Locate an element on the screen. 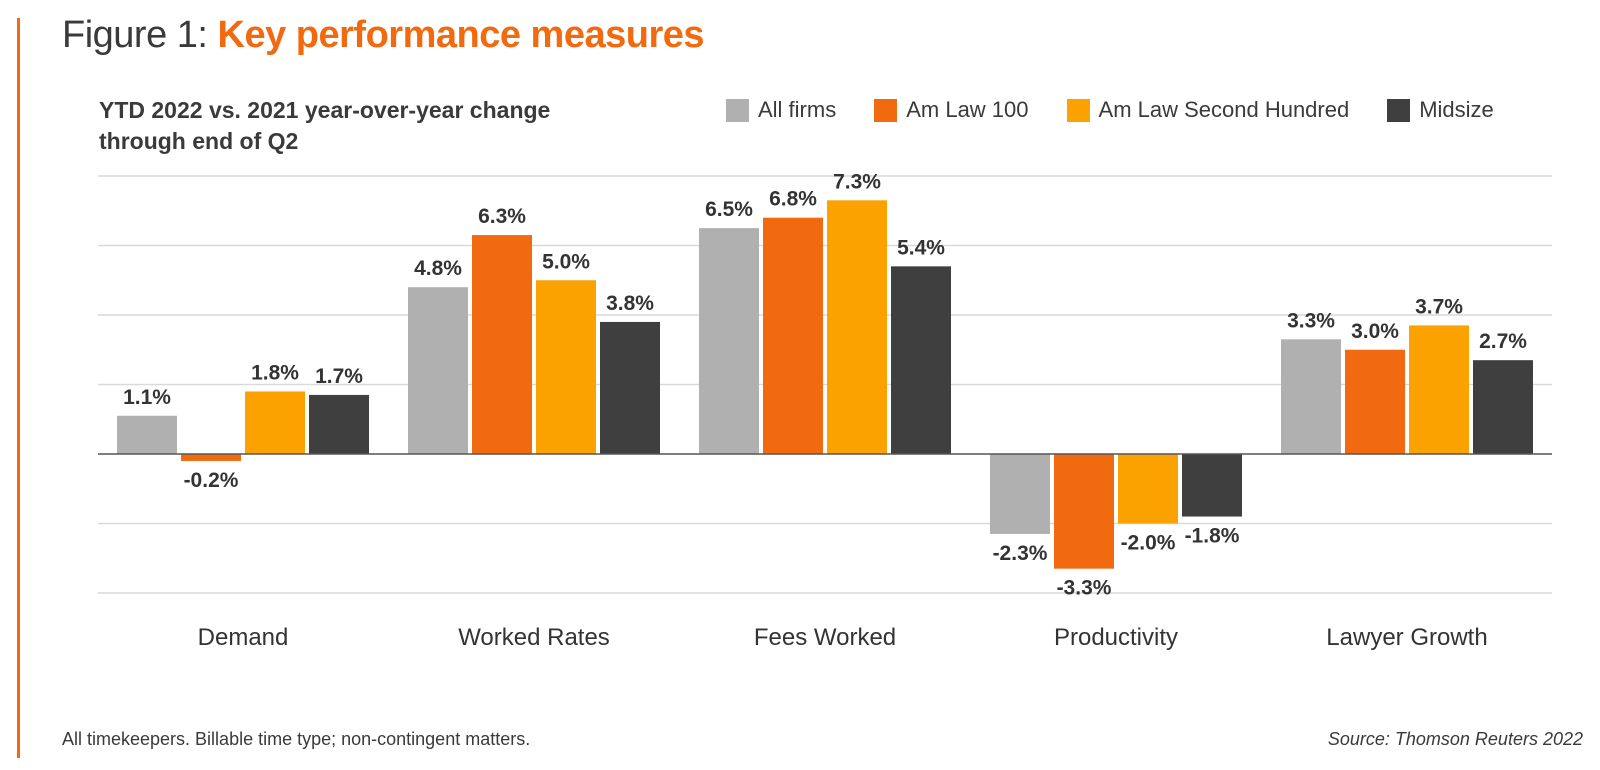  bar-demand-all-firms is located at coordinates (147, 434).